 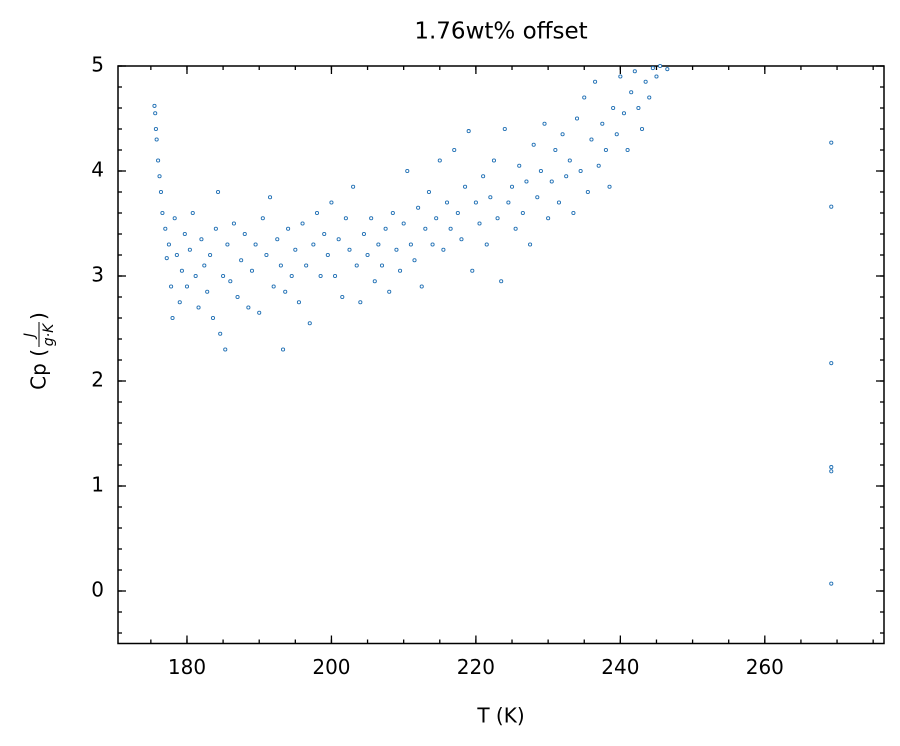 What do you see at coordinates (39, 369) in the screenshot?
I see `y-label-prefix: Cp (` at bounding box center [39, 369].